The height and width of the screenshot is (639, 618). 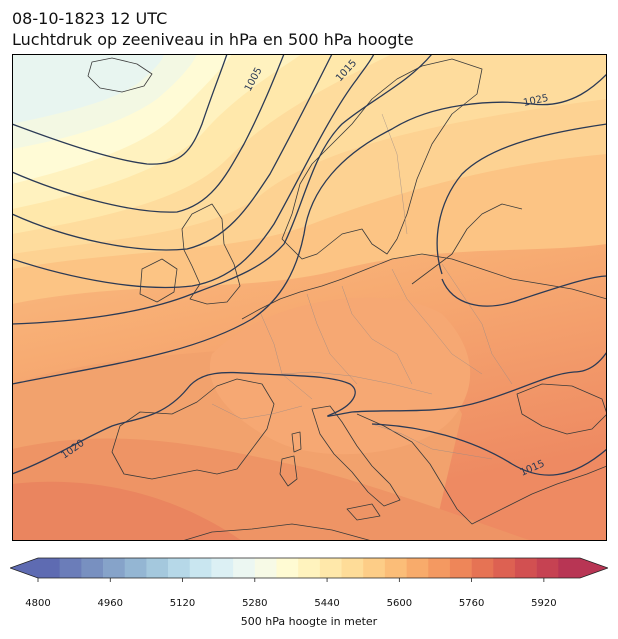 I want to click on colorbar, so click(x=309, y=569).